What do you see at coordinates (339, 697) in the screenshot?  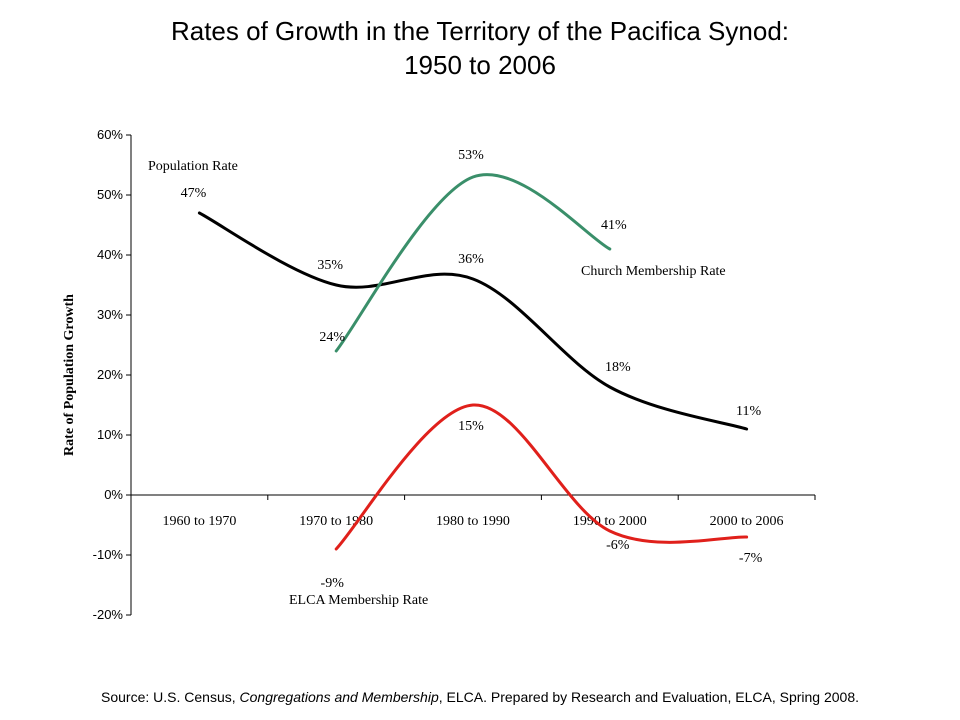 I see `source-publication: Congregations and Membership` at bounding box center [339, 697].